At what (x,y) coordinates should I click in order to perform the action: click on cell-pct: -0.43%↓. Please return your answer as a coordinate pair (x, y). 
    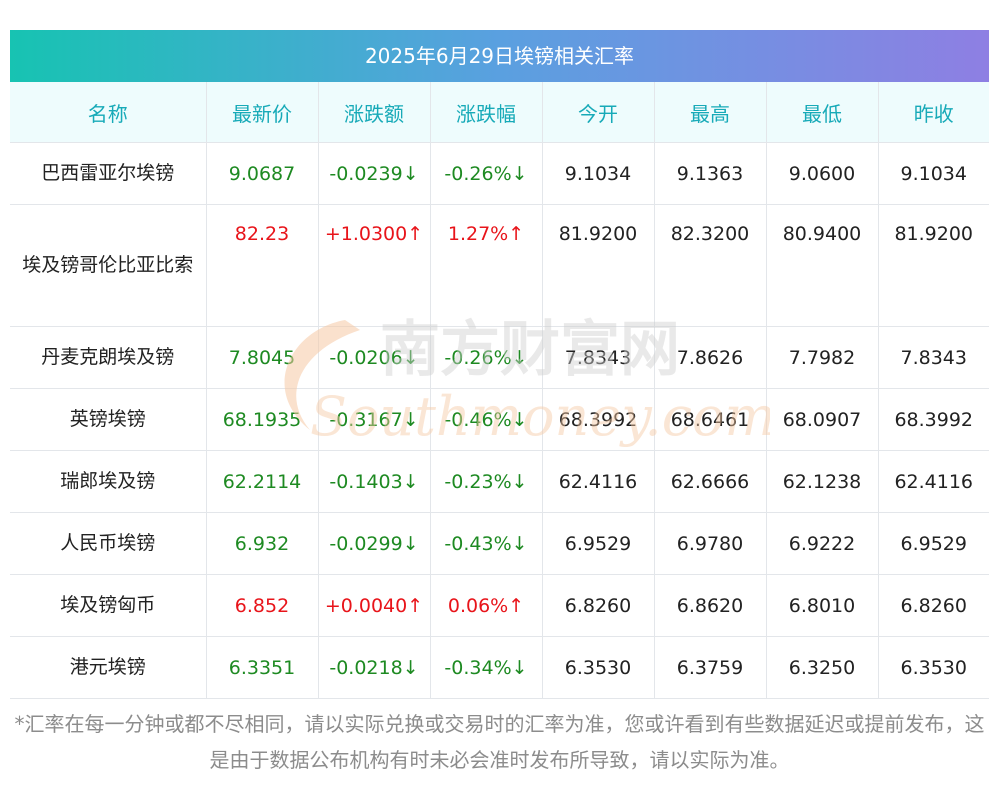
    Looking at the image, I should click on (486, 543).